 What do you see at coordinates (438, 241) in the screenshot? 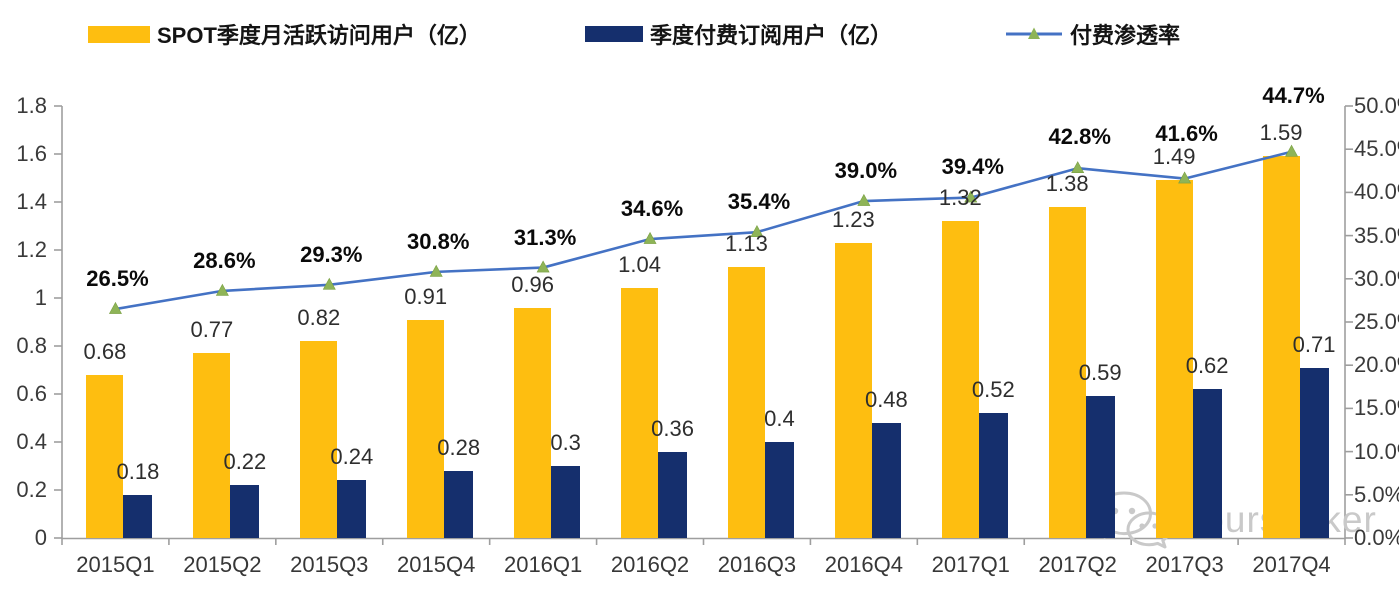
I see `penetration-rate-label: 30.8%` at bounding box center [438, 241].